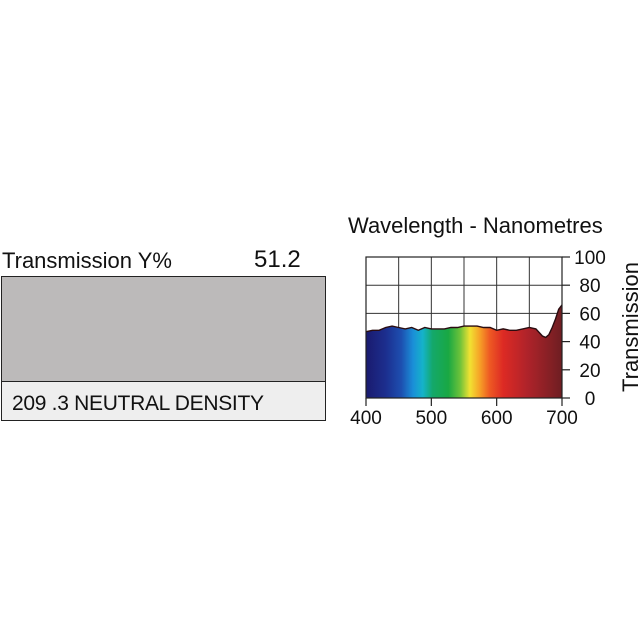 The height and width of the screenshot is (640, 640). Describe the element at coordinates (366, 418) in the screenshot. I see `x-tick-label: 400` at that location.